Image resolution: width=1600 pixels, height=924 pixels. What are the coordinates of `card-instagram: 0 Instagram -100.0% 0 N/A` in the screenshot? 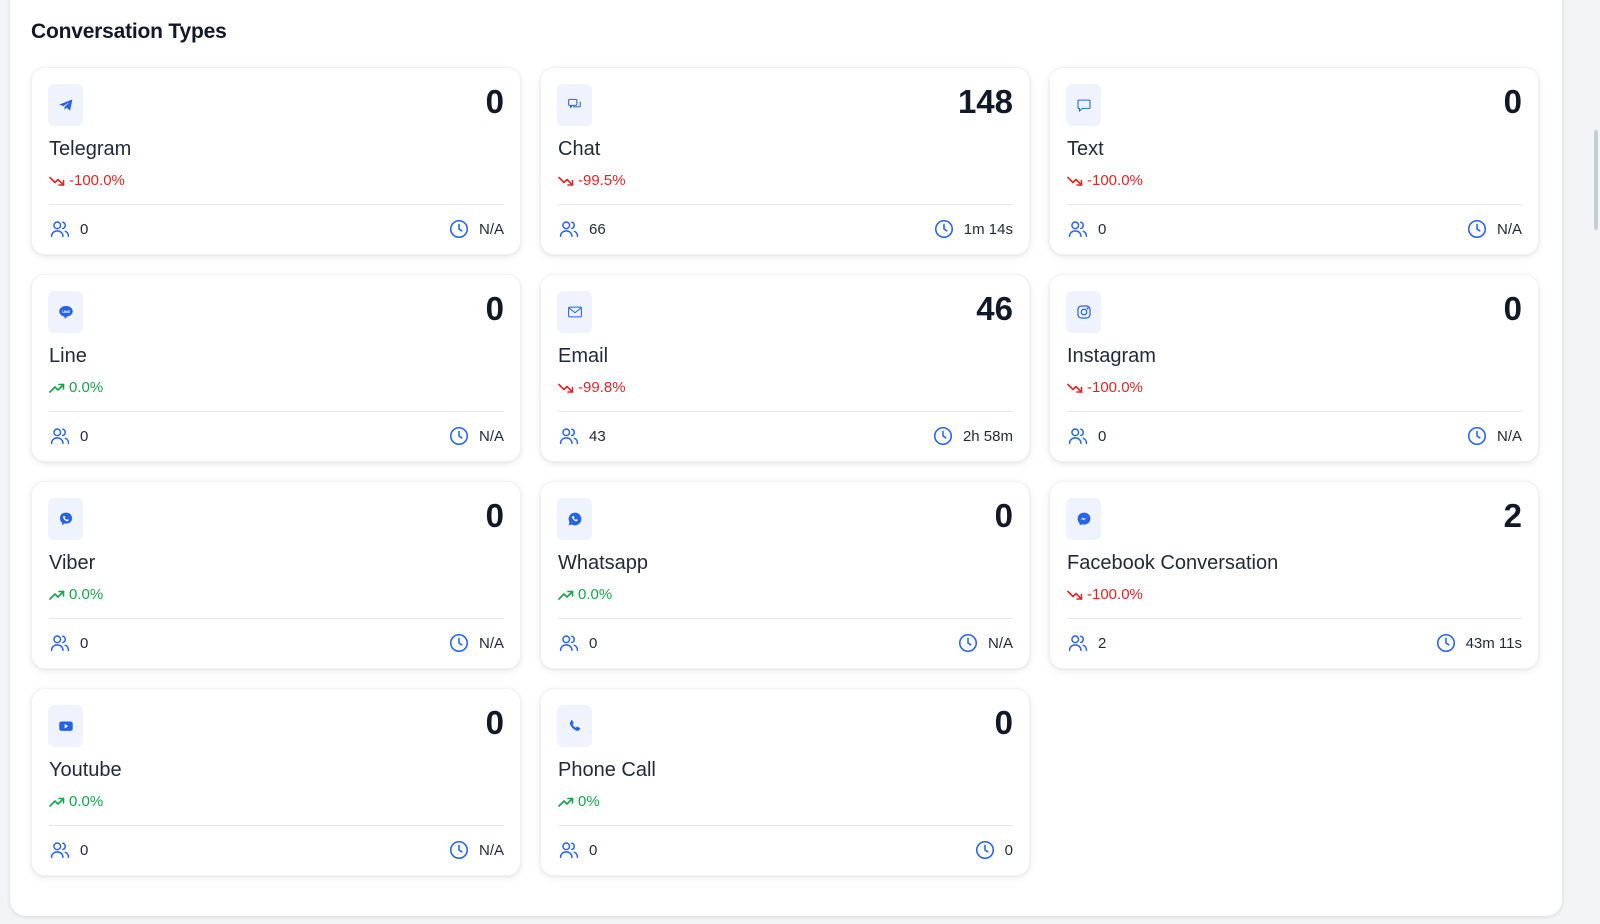 It's located at (1294, 368).